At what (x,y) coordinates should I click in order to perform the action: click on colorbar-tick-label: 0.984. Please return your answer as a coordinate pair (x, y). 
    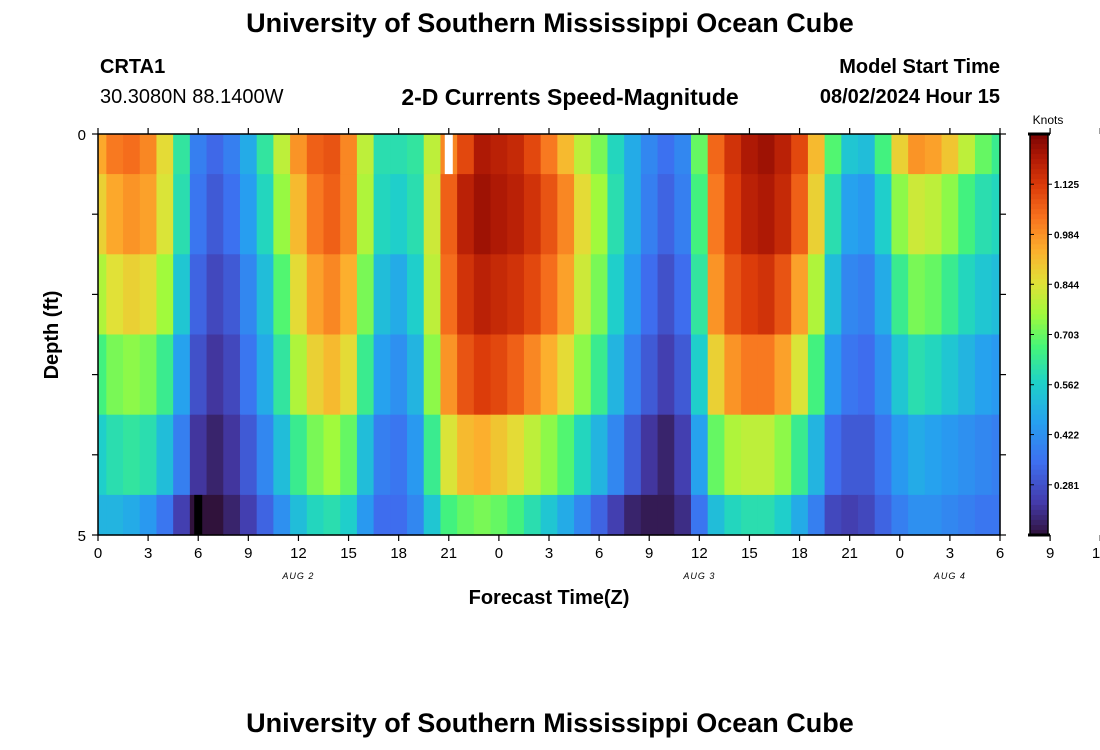
    Looking at the image, I should click on (1066, 235).